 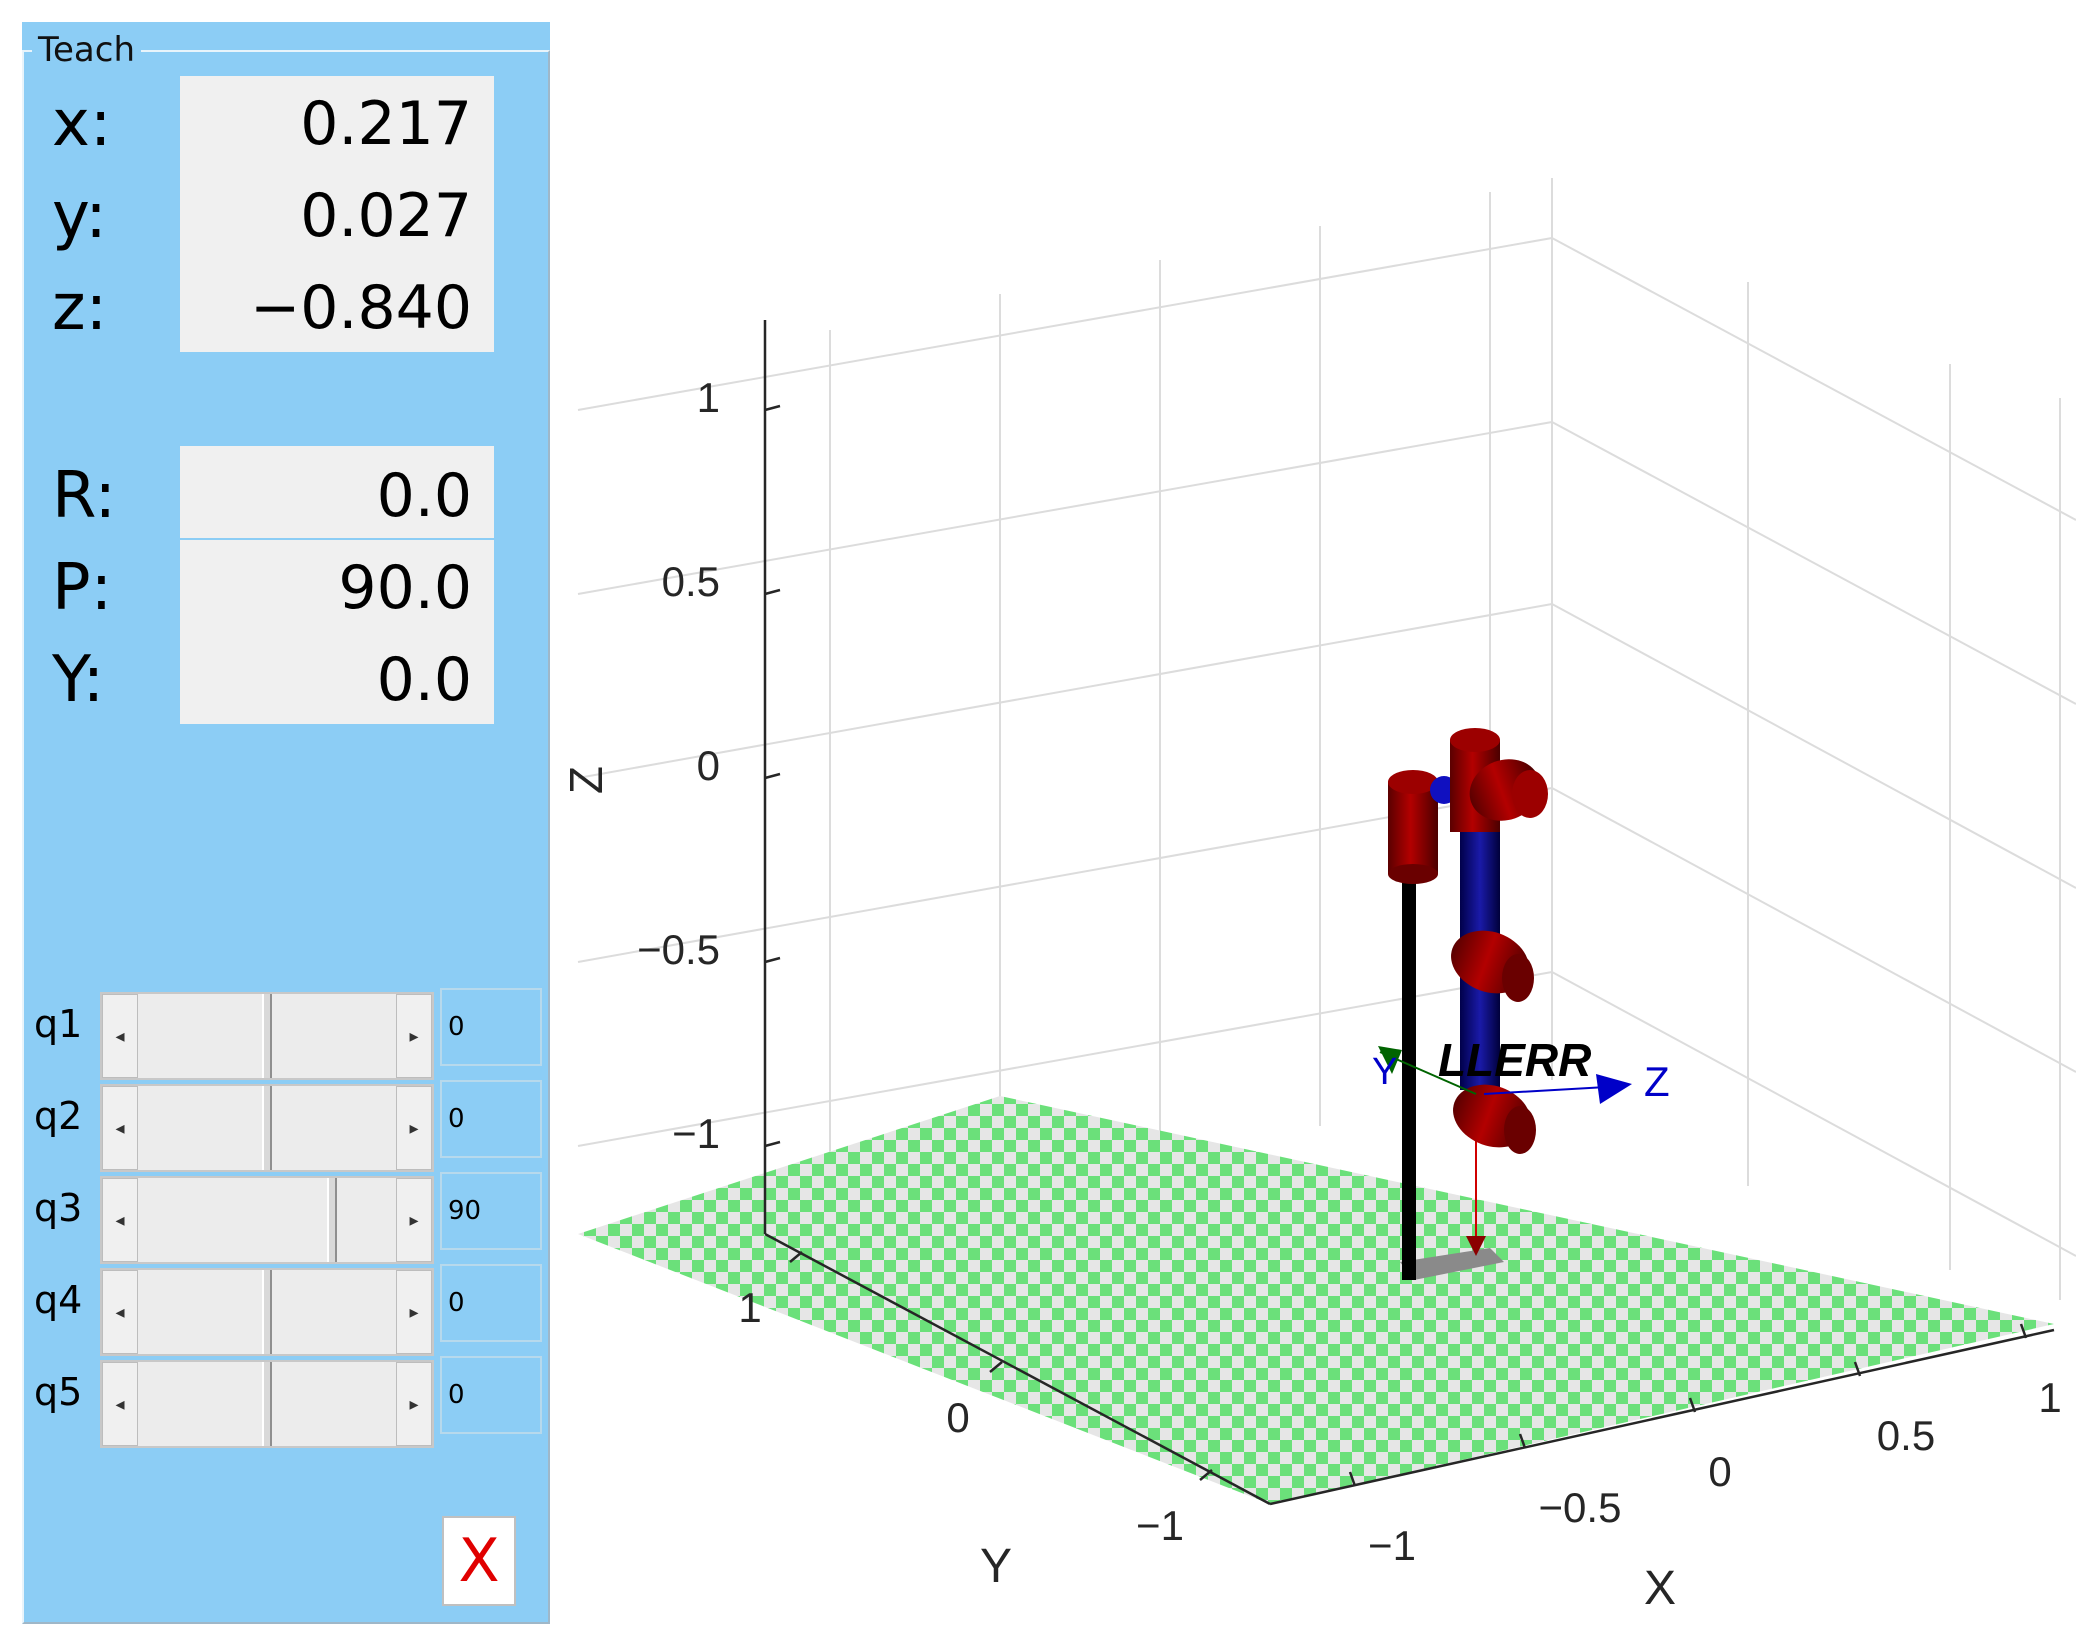 I want to click on orientation-divider, so click(x=337, y=539).